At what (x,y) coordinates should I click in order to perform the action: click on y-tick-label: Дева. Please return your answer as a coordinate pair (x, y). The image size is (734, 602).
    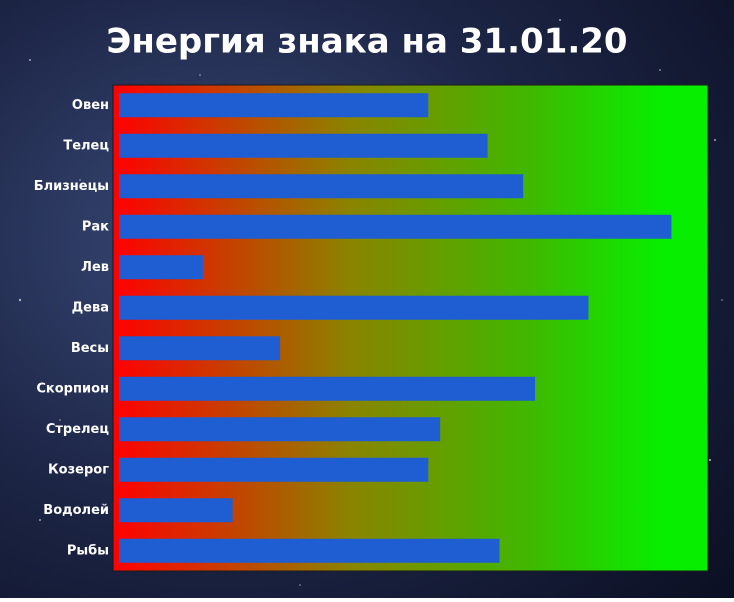
    Looking at the image, I should click on (90, 307).